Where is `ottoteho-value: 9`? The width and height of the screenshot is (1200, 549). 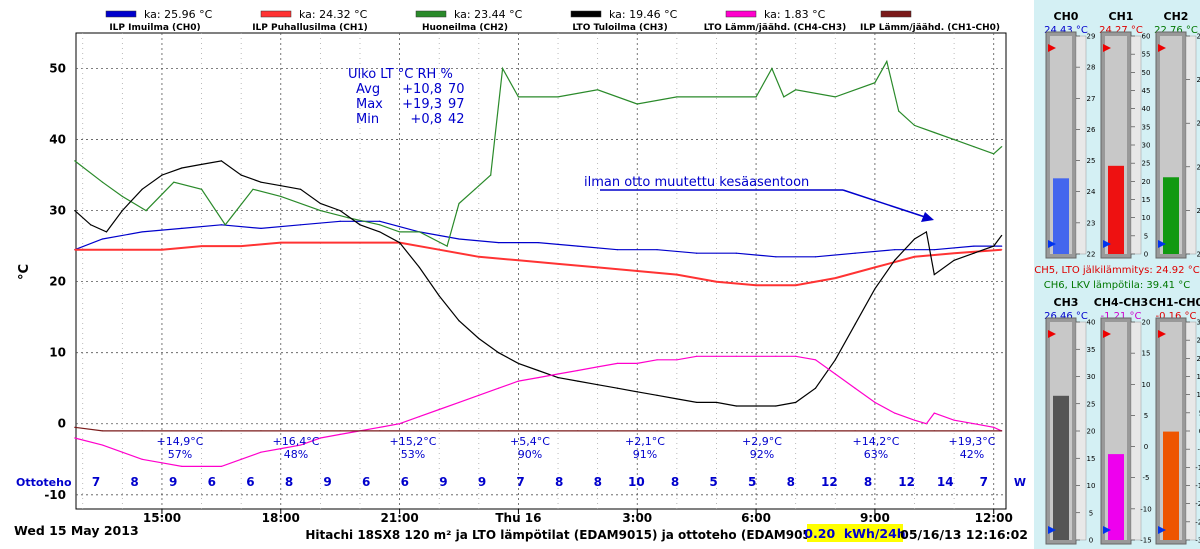 ottoteho-value: 9 is located at coordinates (327, 482).